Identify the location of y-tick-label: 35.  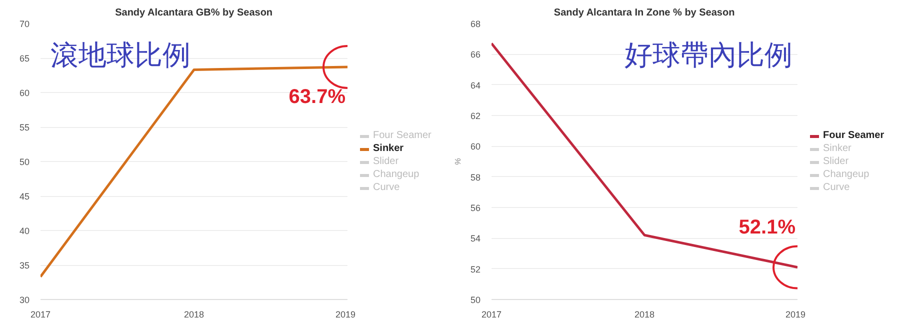
(24, 265).